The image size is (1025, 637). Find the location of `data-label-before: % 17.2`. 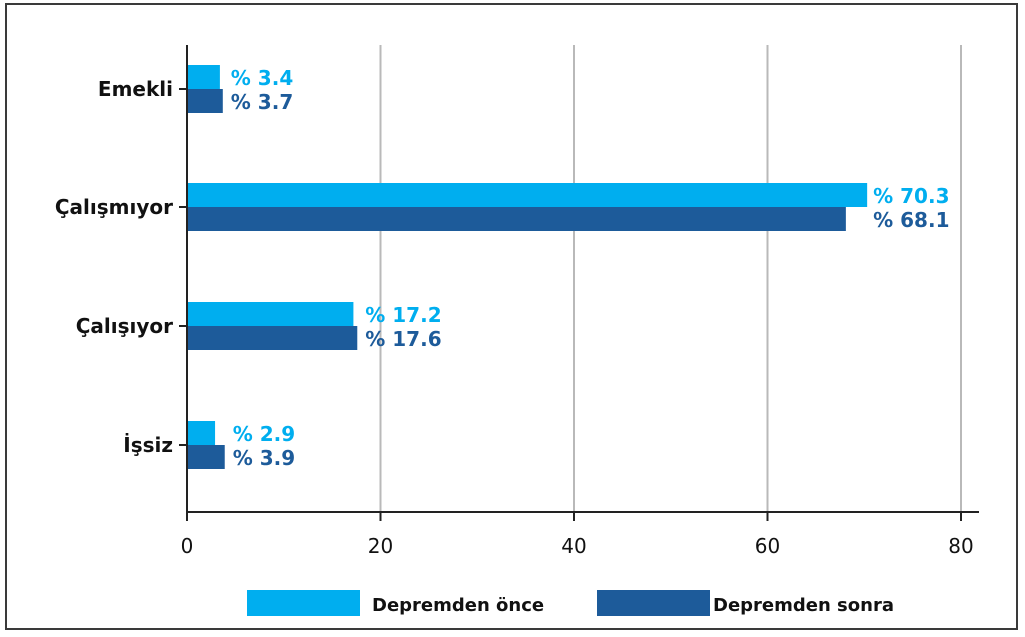

data-label-before: % 17.2 is located at coordinates (403, 315).